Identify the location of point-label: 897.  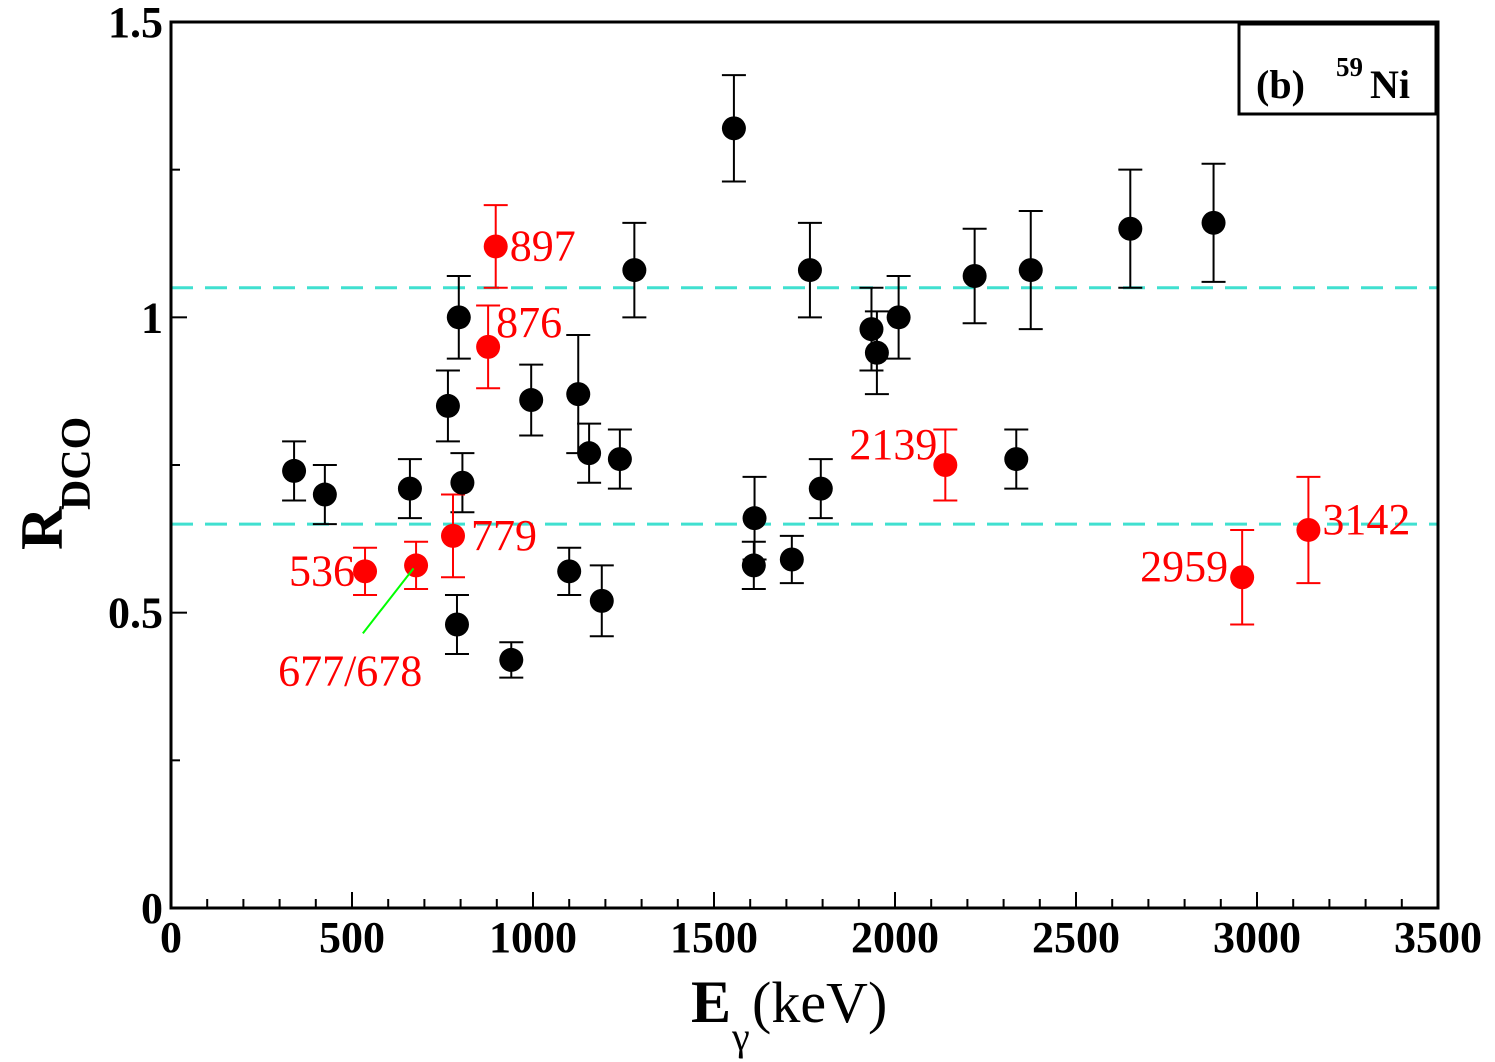
(543, 245).